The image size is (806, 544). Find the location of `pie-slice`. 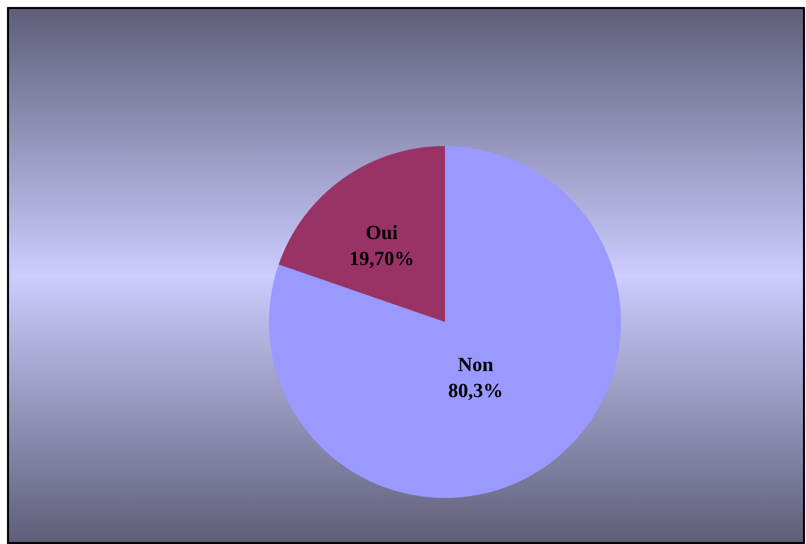

pie-slice is located at coordinates (361, 234).